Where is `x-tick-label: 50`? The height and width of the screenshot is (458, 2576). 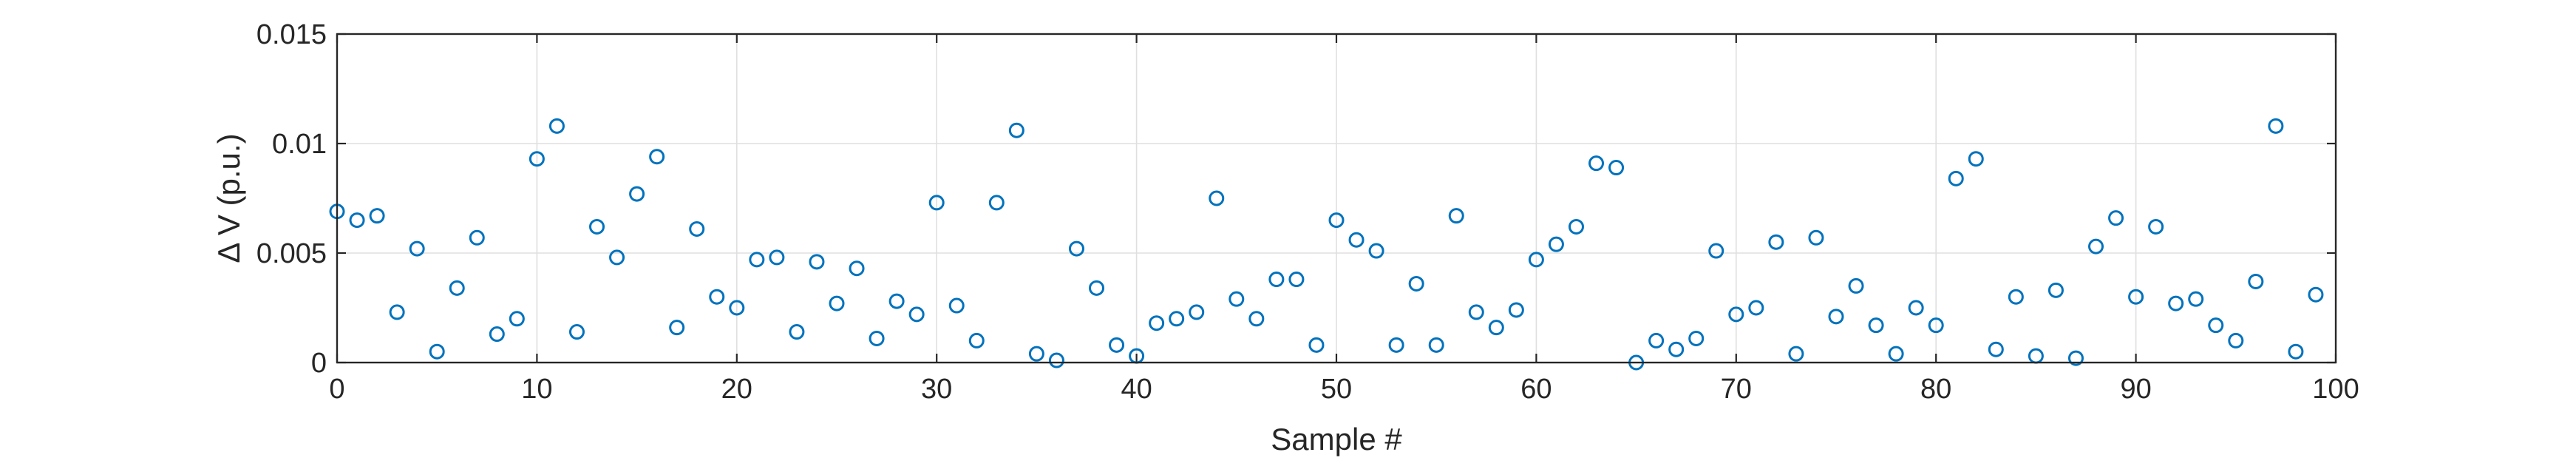
x-tick-label: 50 is located at coordinates (1336, 390).